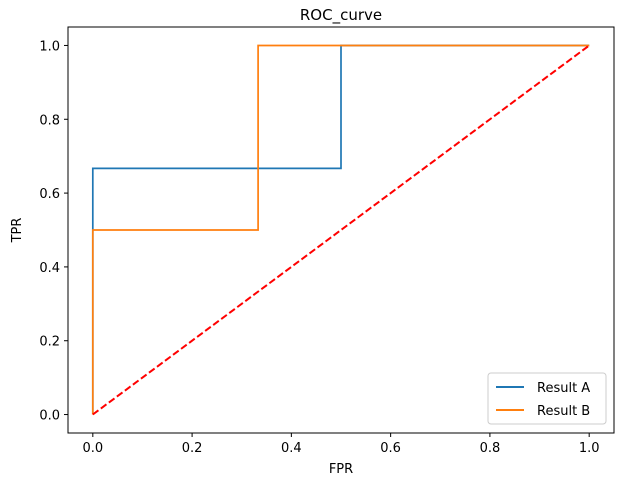 Image resolution: width=621 pixels, height=481 pixels. I want to click on y-axis-label: TPR, so click(17, 231).